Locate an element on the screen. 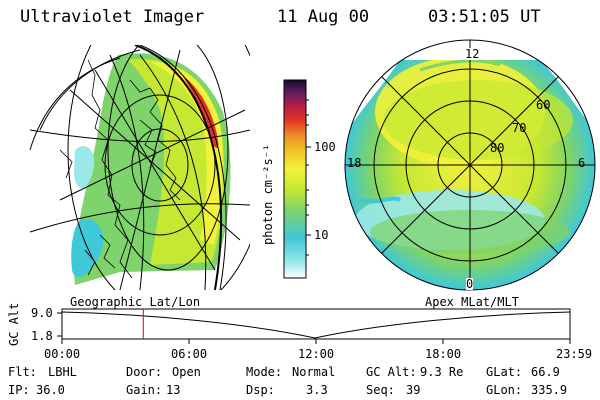  limb-arc is located at coordinates (178, 167).